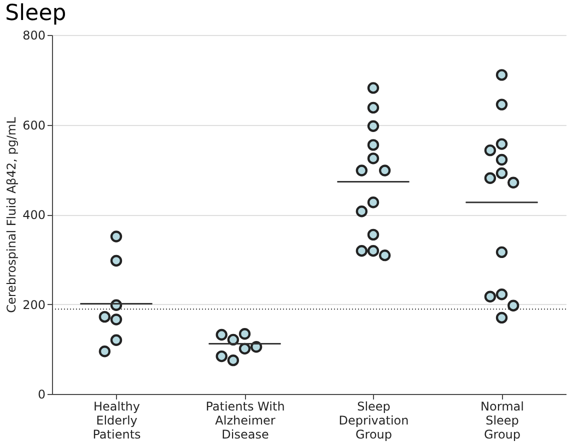 The width and height of the screenshot is (577, 445). I want to click on x-tick-label: Healthy Elderly Patients, so click(116, 421).